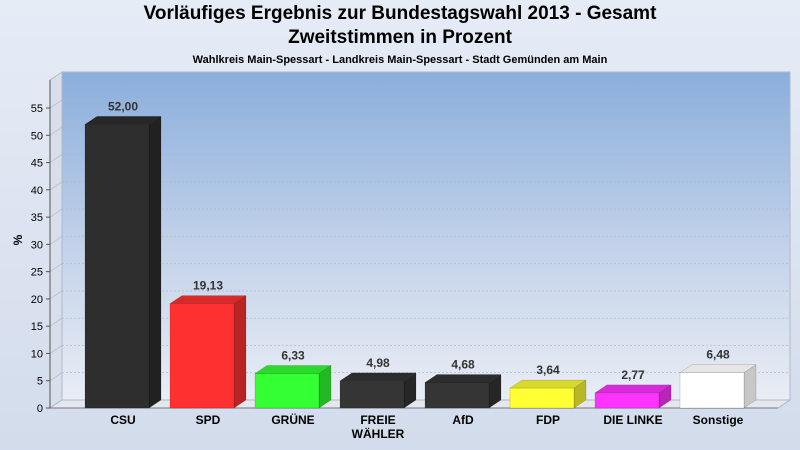  What do you see at coordinates (40, 409) in the screenshot?
I see `y-tick-label: 0` at bounding box center [40, 409].